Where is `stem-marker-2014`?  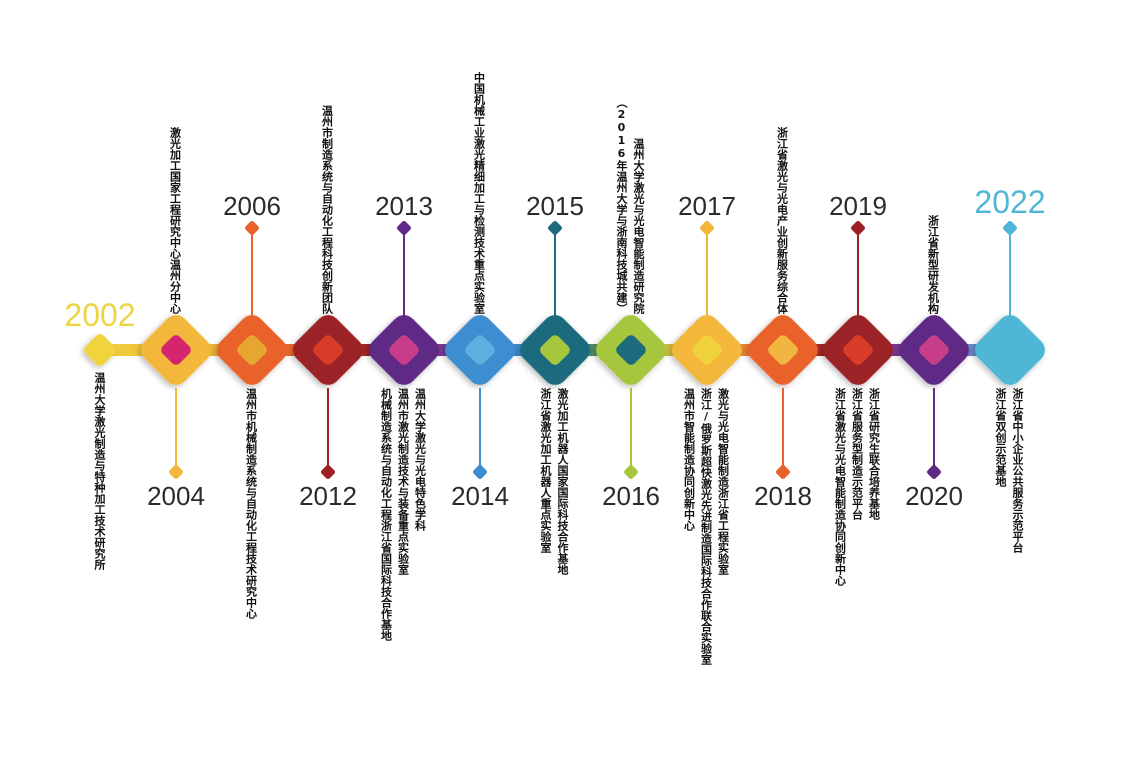
stem-marker-2014 is located at coordinates (480, 472).